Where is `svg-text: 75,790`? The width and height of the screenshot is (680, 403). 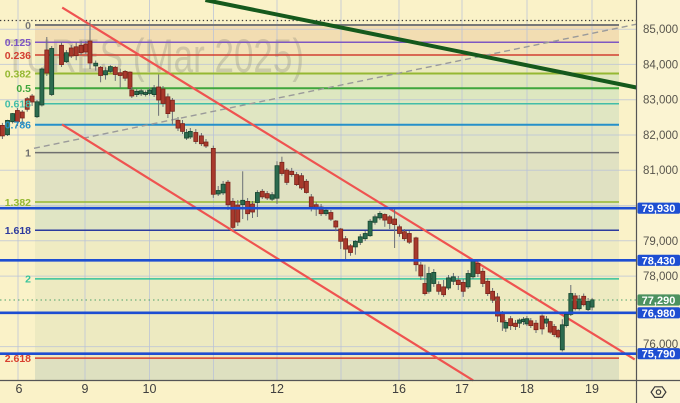
svg-text: 75,790 is located at coordinates (659, 355).